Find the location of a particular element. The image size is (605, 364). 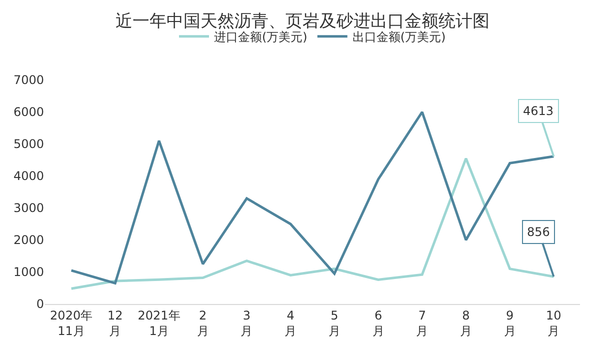

x-tick-label: 6 月 is located at coordinates (378, 323).